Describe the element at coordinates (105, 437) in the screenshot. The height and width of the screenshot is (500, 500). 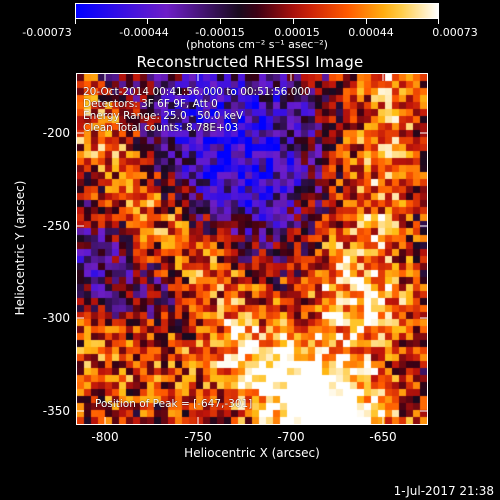
I see `x-tick-label: -800` at that location.